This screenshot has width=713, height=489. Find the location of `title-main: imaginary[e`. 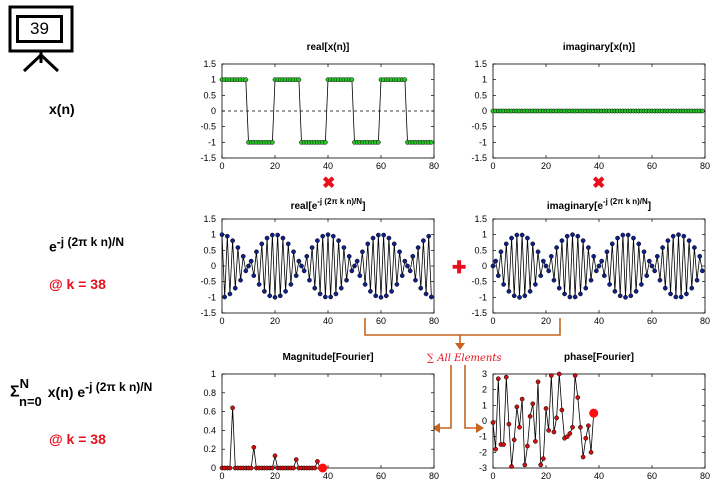

title-main: imaginary[e is located at coordinates (575, 206).